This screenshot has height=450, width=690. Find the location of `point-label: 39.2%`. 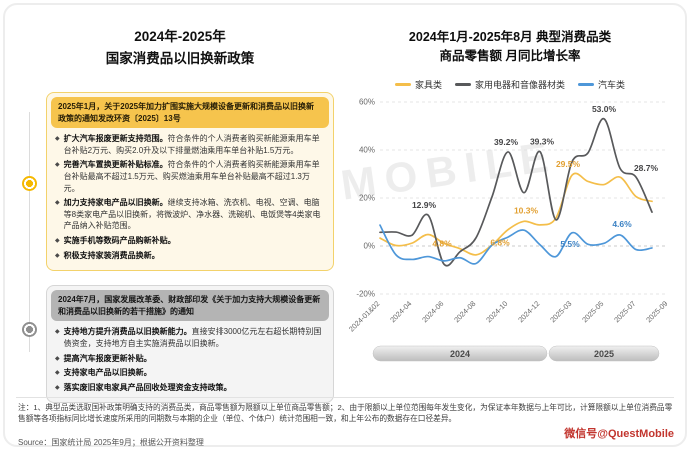

point-label: 39.2% is located at coordinates (506, 142).